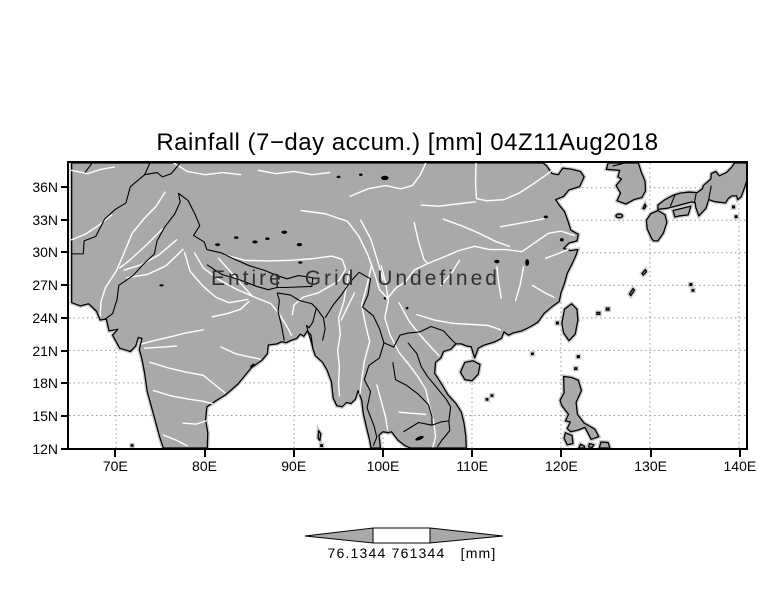 Image resolution: width=784 pixels, height=612 pixels. I want to click on lat-tick-label: 30N, so click(45, 252).